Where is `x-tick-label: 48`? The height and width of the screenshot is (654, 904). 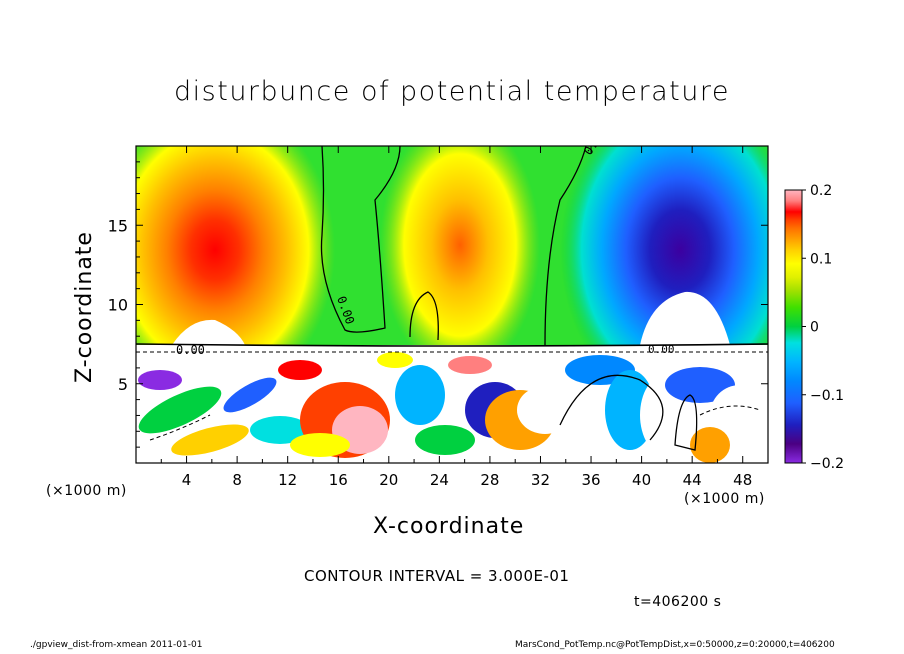
x-tick-label: 48 is located at coordinates (742, 480).